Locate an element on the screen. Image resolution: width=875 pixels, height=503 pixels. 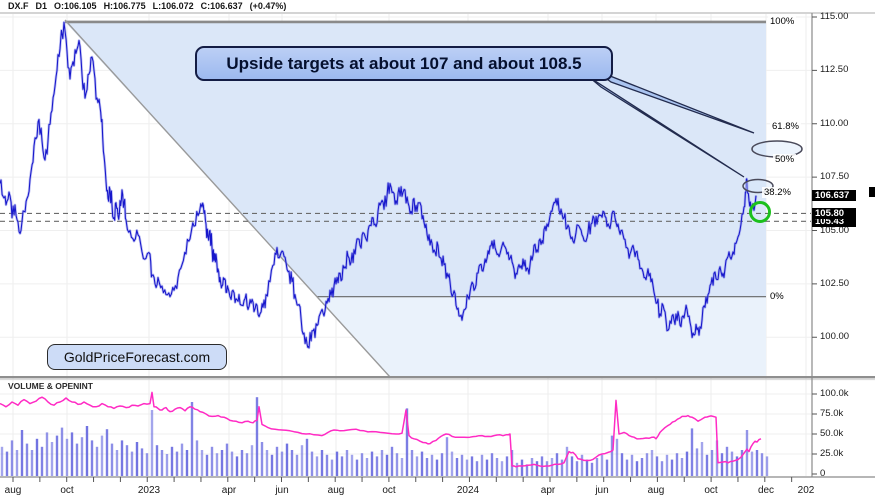
open-interest-line is located at coordinates (381, 429).